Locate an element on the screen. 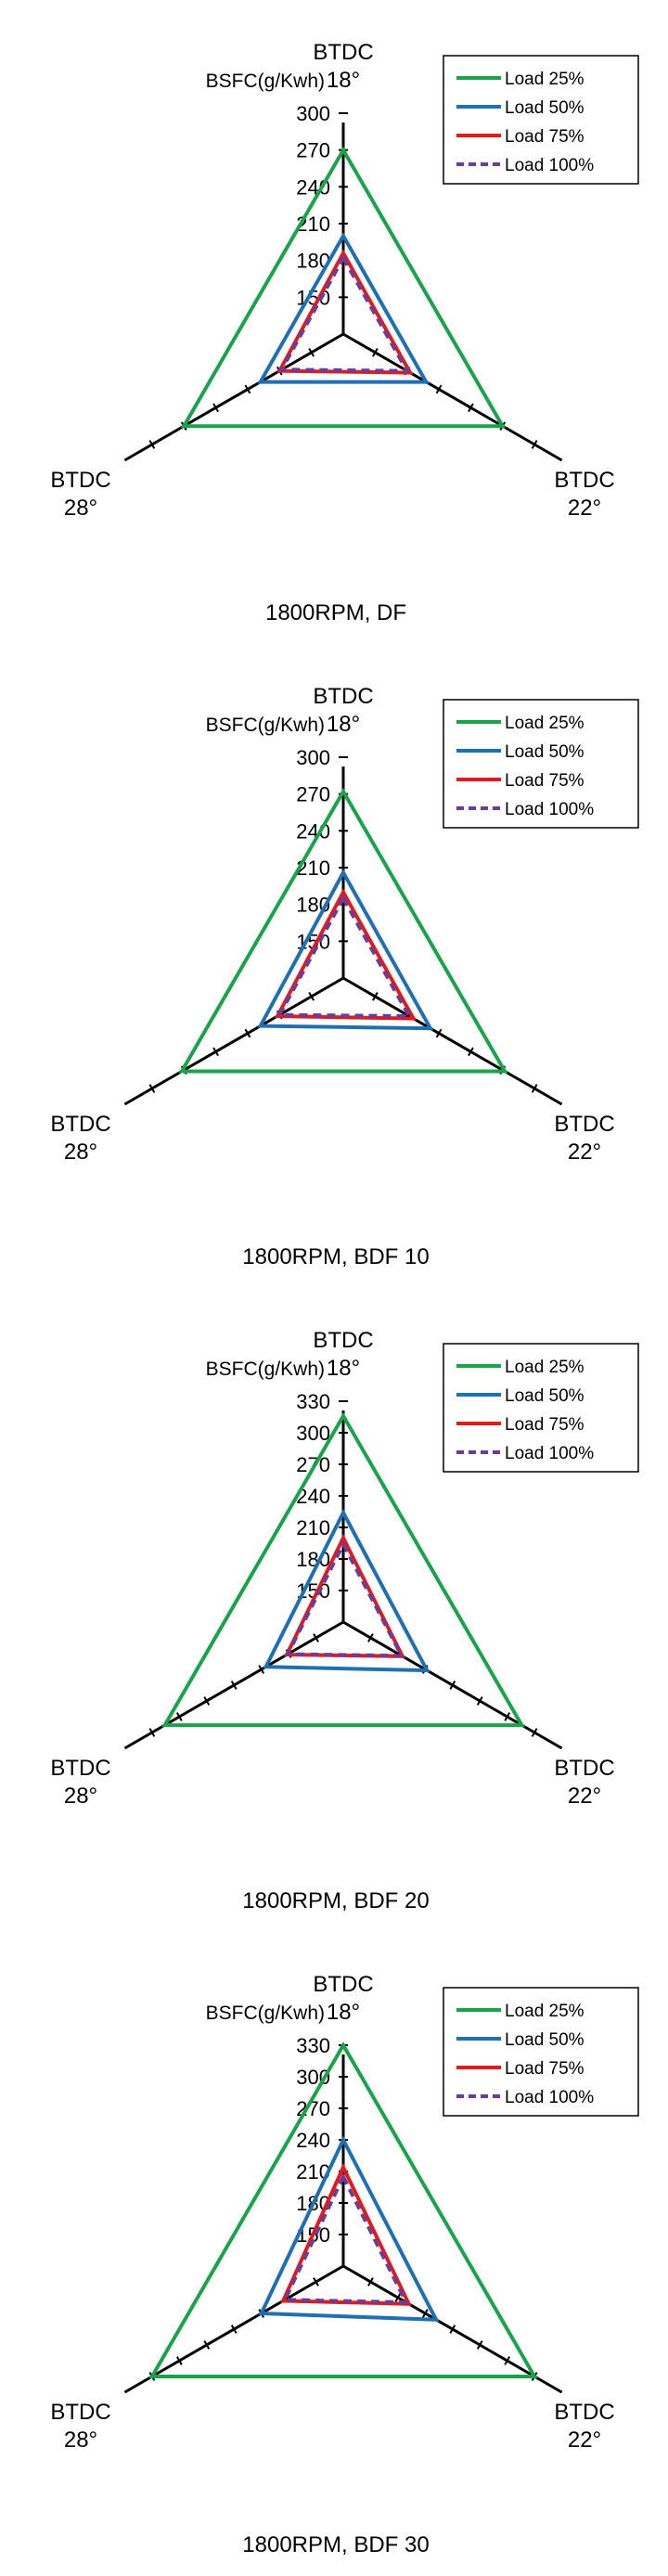  chart-caption: 1800RPM, DF is located at coordinates (335, 612).